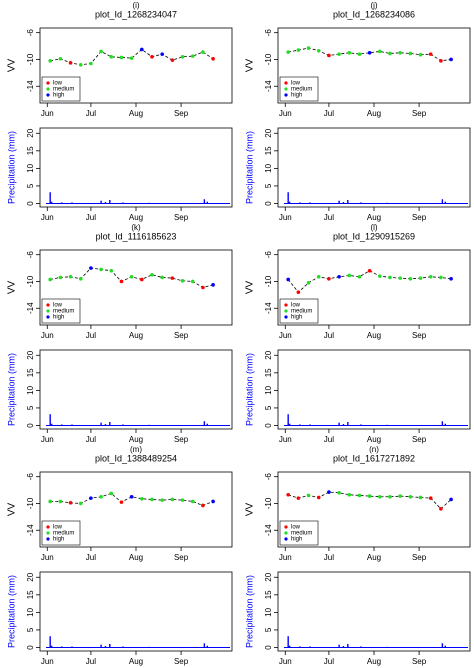 The width and height of the screenshot is (474, 668). I want to click on panel-title: plot_Id_1116185623, so click(136, 236).